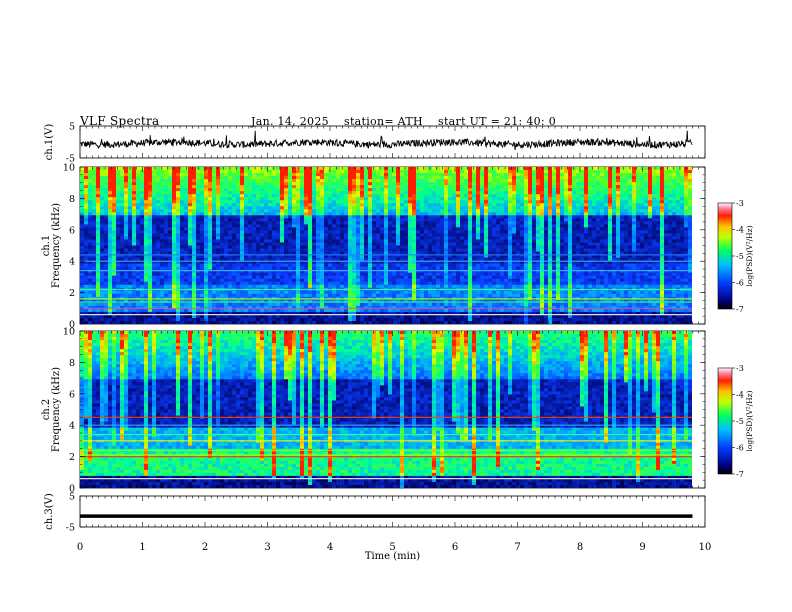 The image size is (792, 612). What do you see at coordinates (642, 547) in the screenshot?
I see `x-tick-label-9: 9` at bounding box center [642, 547].